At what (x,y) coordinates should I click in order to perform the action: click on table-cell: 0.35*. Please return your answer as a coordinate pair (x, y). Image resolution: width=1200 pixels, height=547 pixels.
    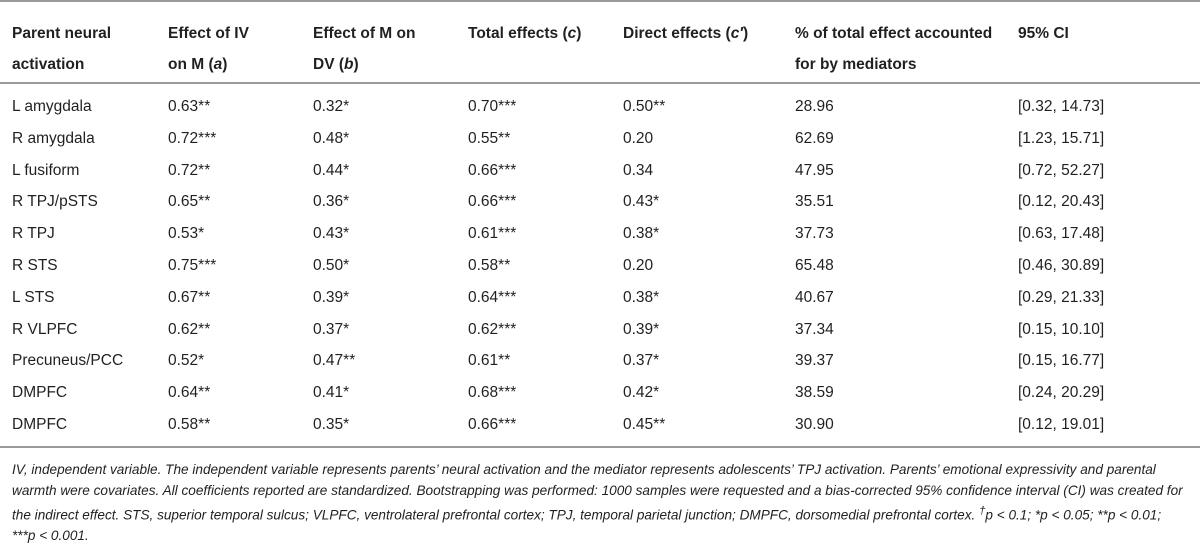
    Looking at the image, I should click on (331, 424).